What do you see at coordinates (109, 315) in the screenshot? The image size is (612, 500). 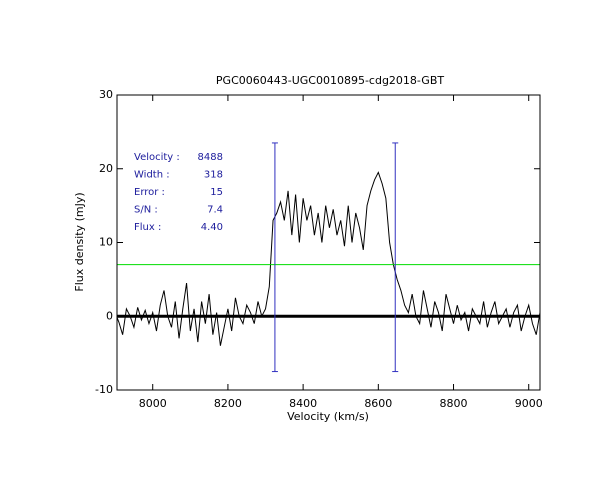 I see `y-tick-label: 0` at bounding box center [109, 315].